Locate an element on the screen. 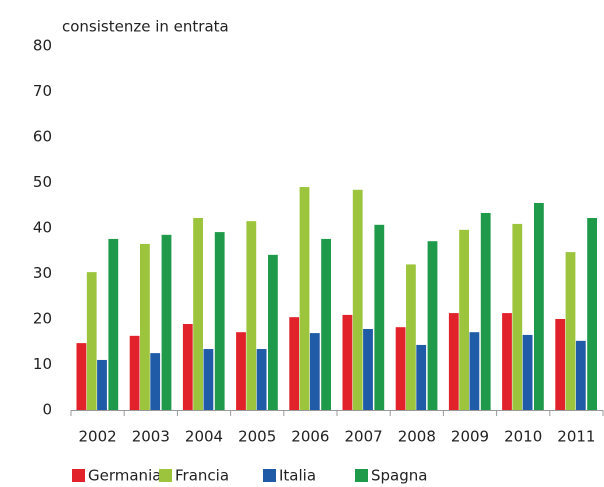 The image size is (604, 487). y-tick-label: 10 is located at coordinates (42, 364).